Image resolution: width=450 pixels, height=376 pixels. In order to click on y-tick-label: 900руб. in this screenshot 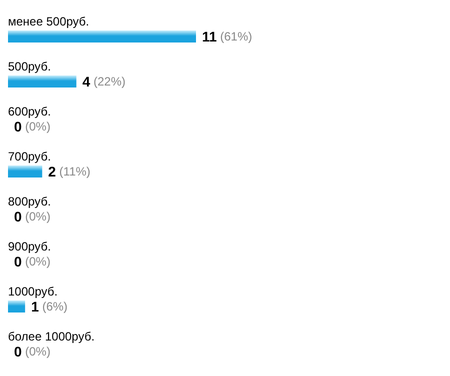, I will do `click(29, 247)`.